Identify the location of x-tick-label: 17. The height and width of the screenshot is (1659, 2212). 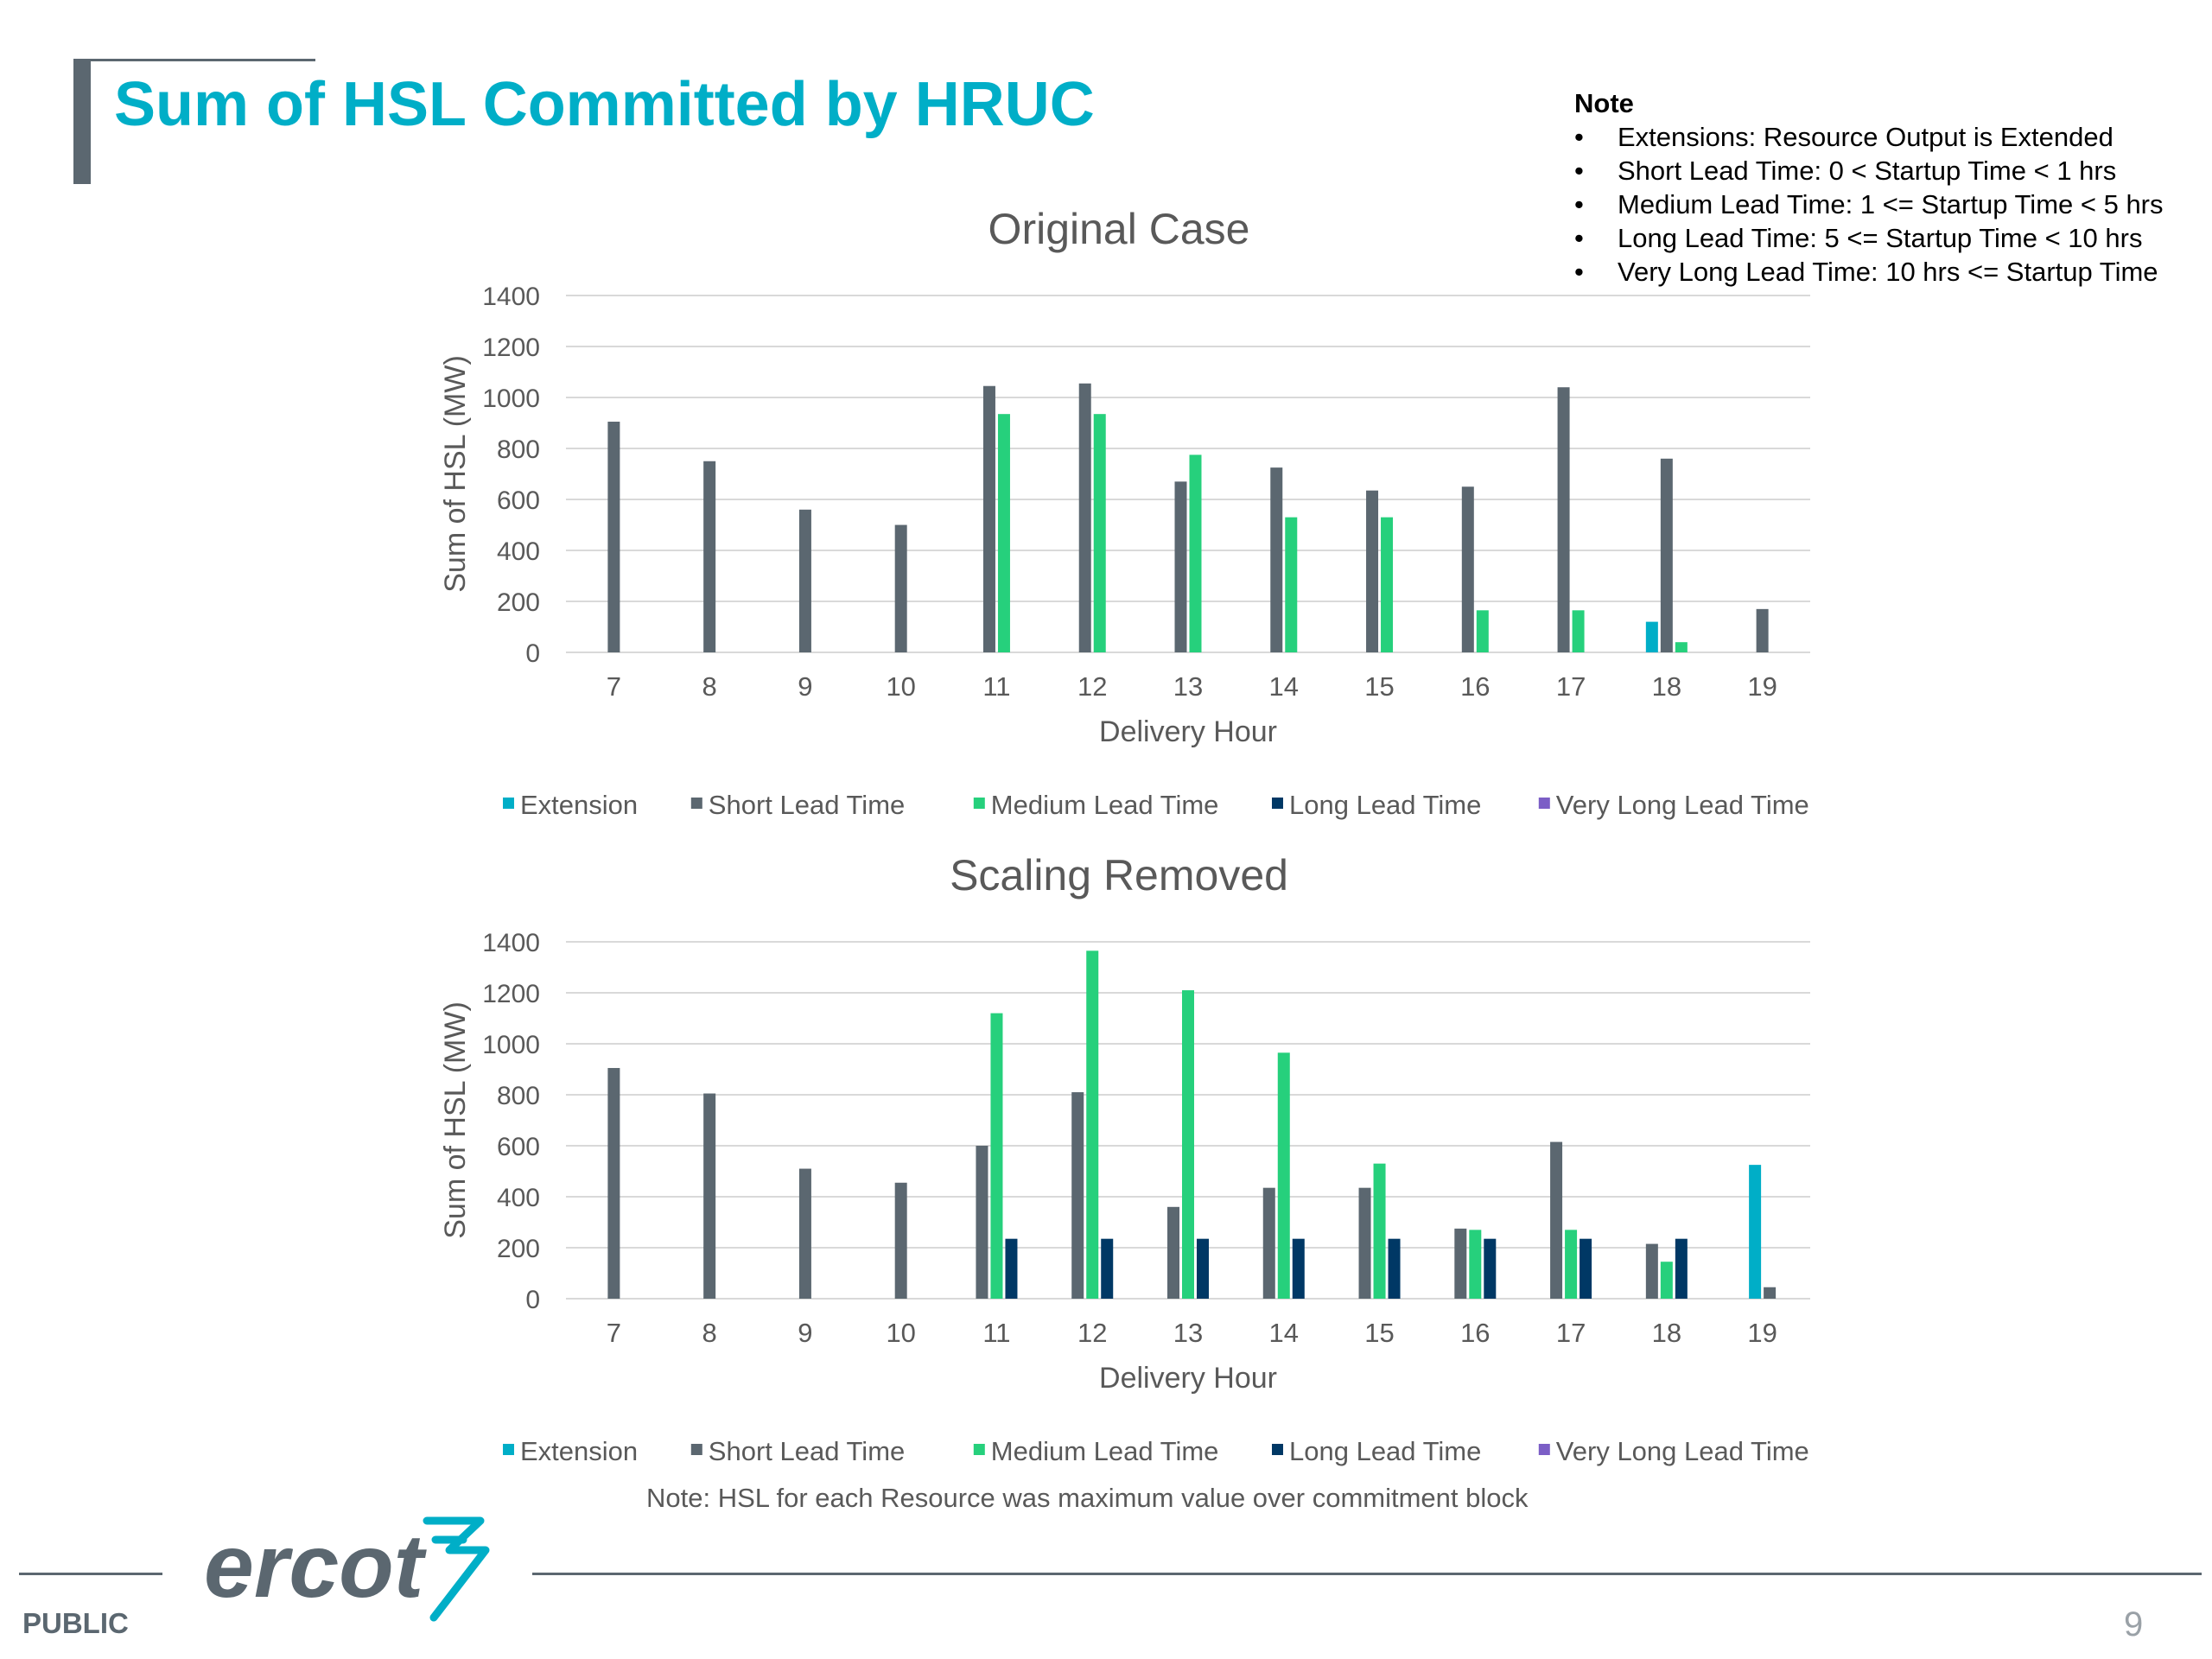
(1571, 686).